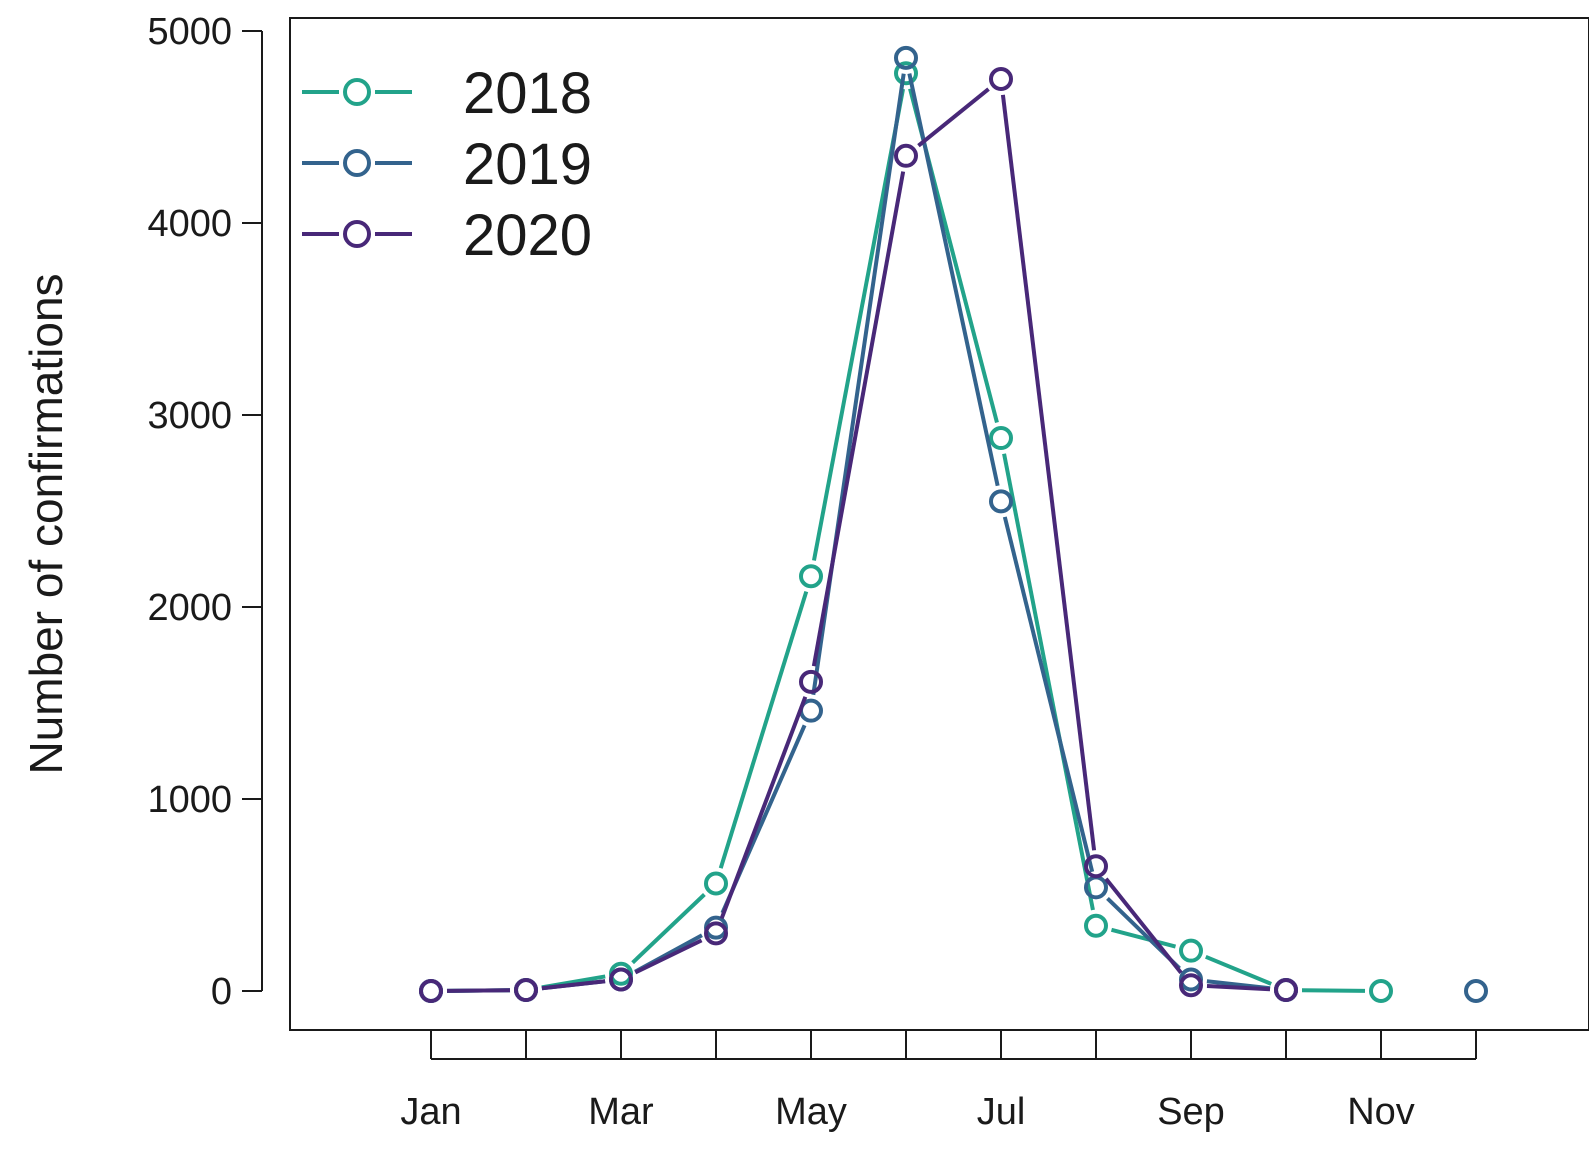  I want to click on y-tick-label: 4000, so click(189, 224).